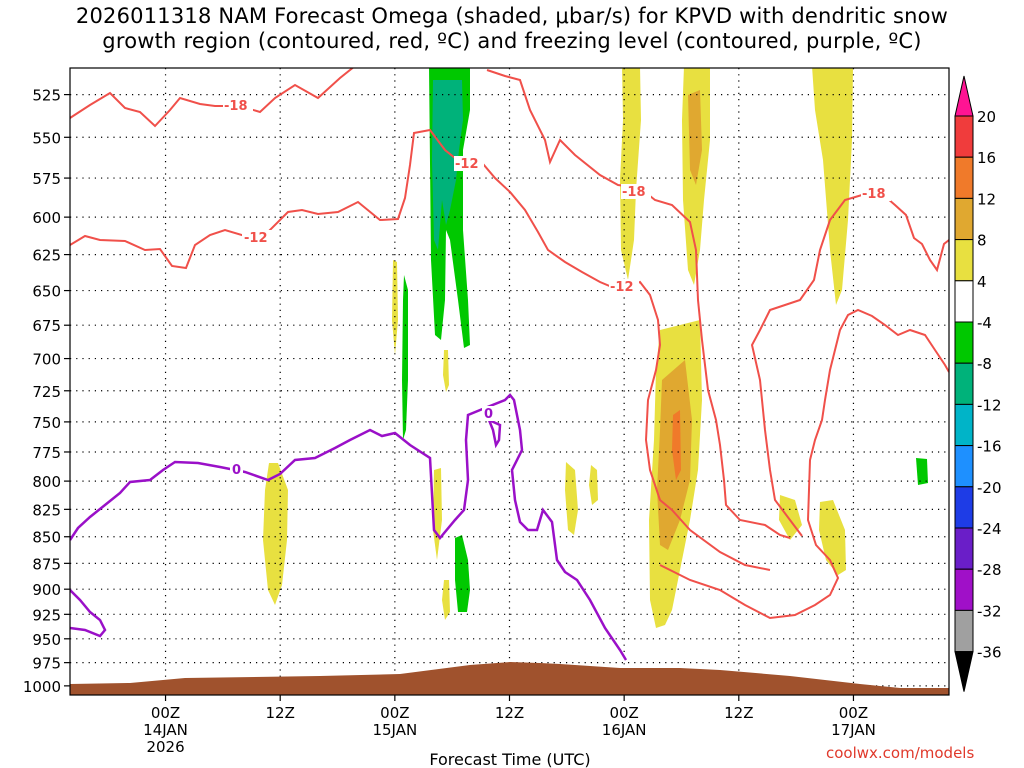  What do you see at coordinates (394, 730) in the screenshot?
I see `x-tick-label-24-2: 15JAN` at bounding box center [394, 730].